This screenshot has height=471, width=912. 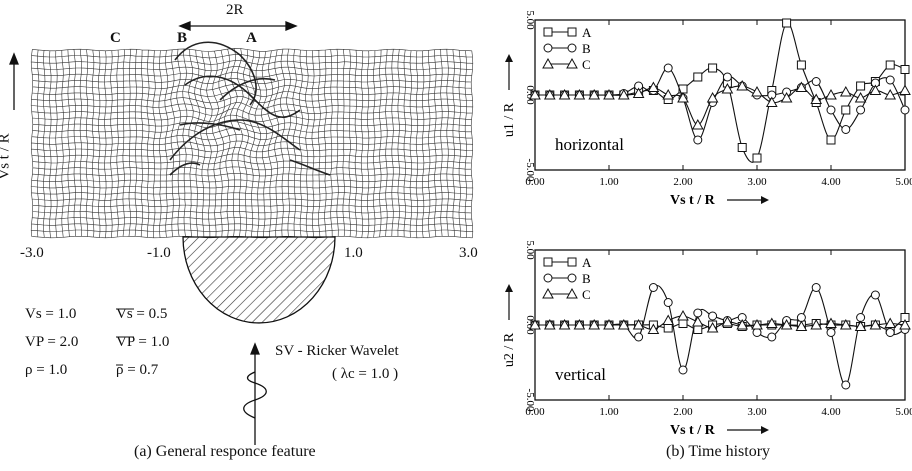 What do you see at coordinates (238, 26) in the screenshot?
I see `2r-arrow` at bounding box center [238, 26].